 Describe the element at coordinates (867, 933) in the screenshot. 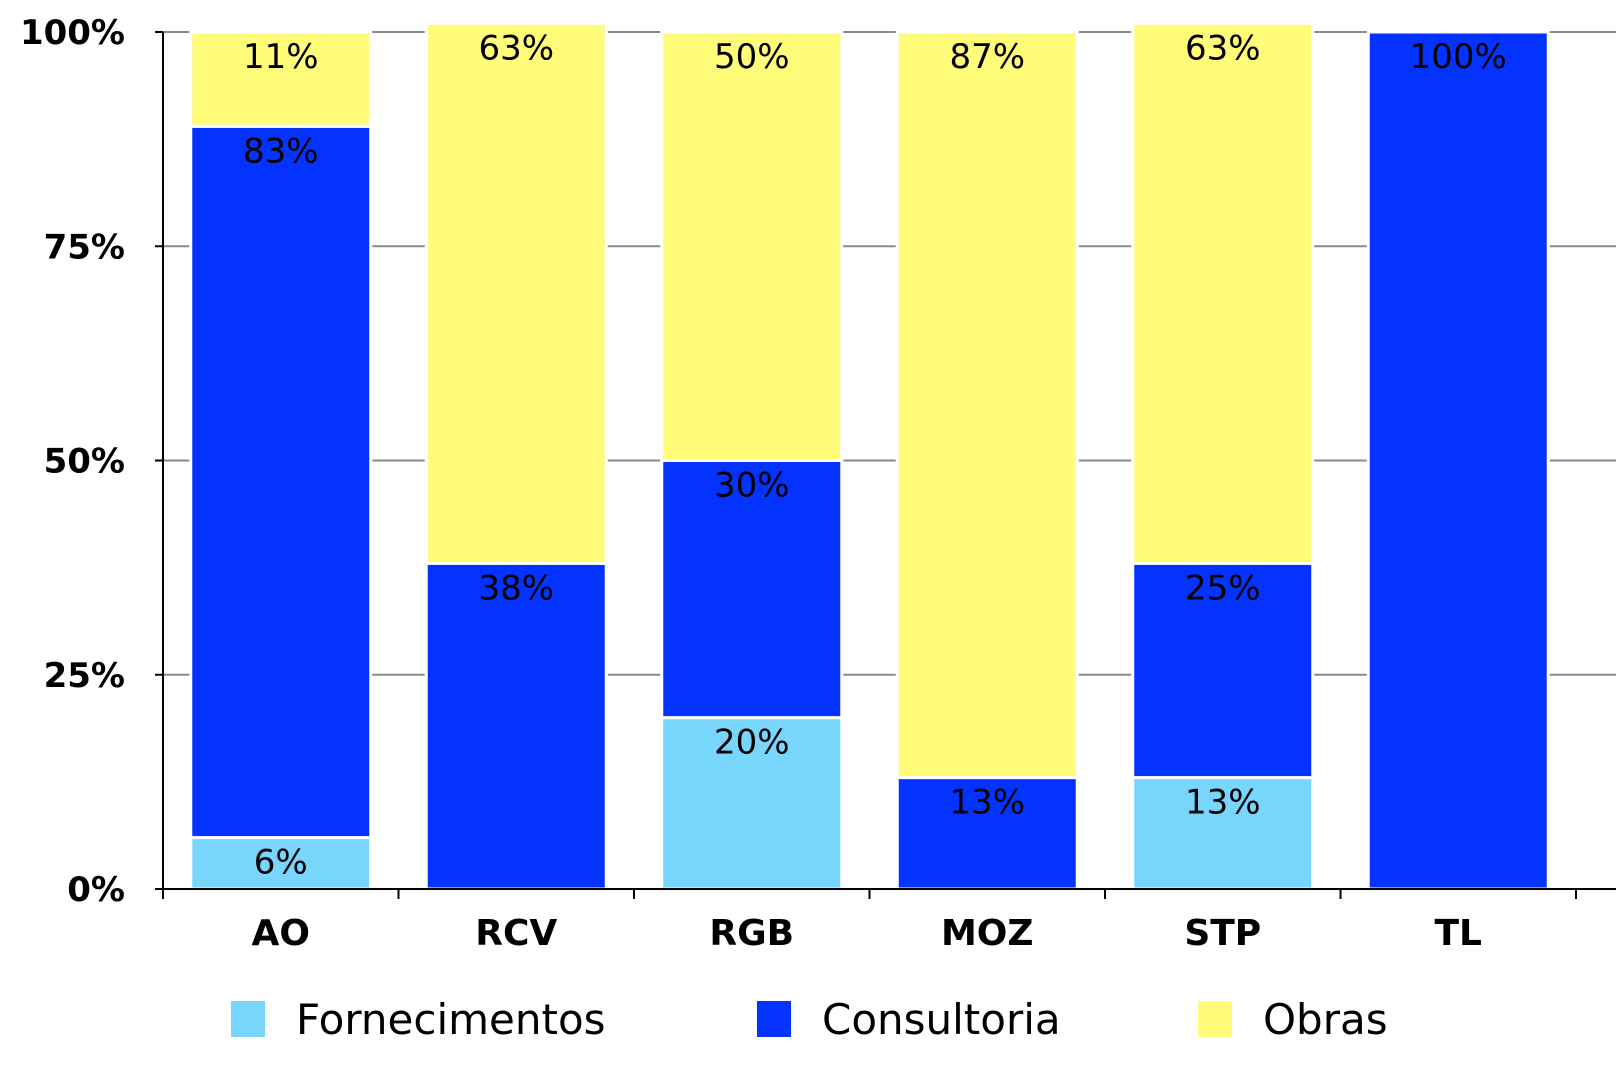

I see `x-axis-category-labels: AO RCV RGB MOZ STP TL` at that location.